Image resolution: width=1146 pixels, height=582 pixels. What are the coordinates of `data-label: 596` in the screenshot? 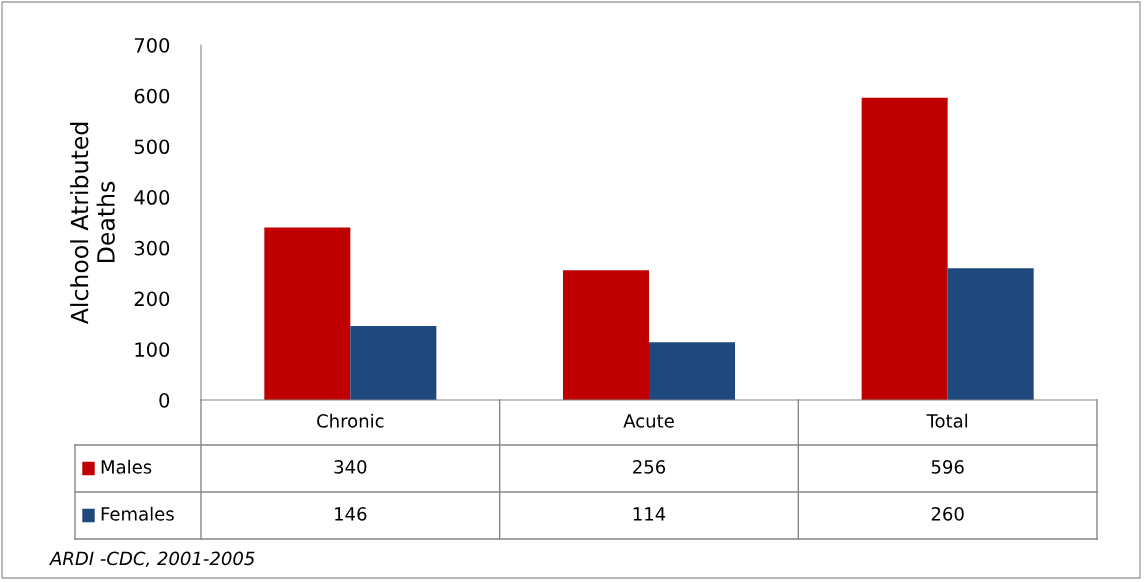 It's located at (947, 467).